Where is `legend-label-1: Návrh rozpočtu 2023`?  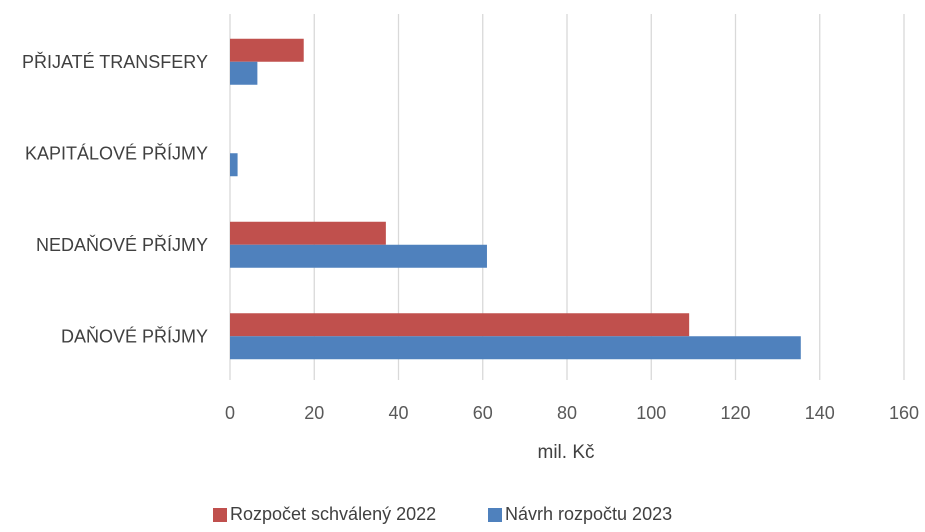 legend-label-1: Návrh rozpočtu 2023 is located at coordinates (588, 514).